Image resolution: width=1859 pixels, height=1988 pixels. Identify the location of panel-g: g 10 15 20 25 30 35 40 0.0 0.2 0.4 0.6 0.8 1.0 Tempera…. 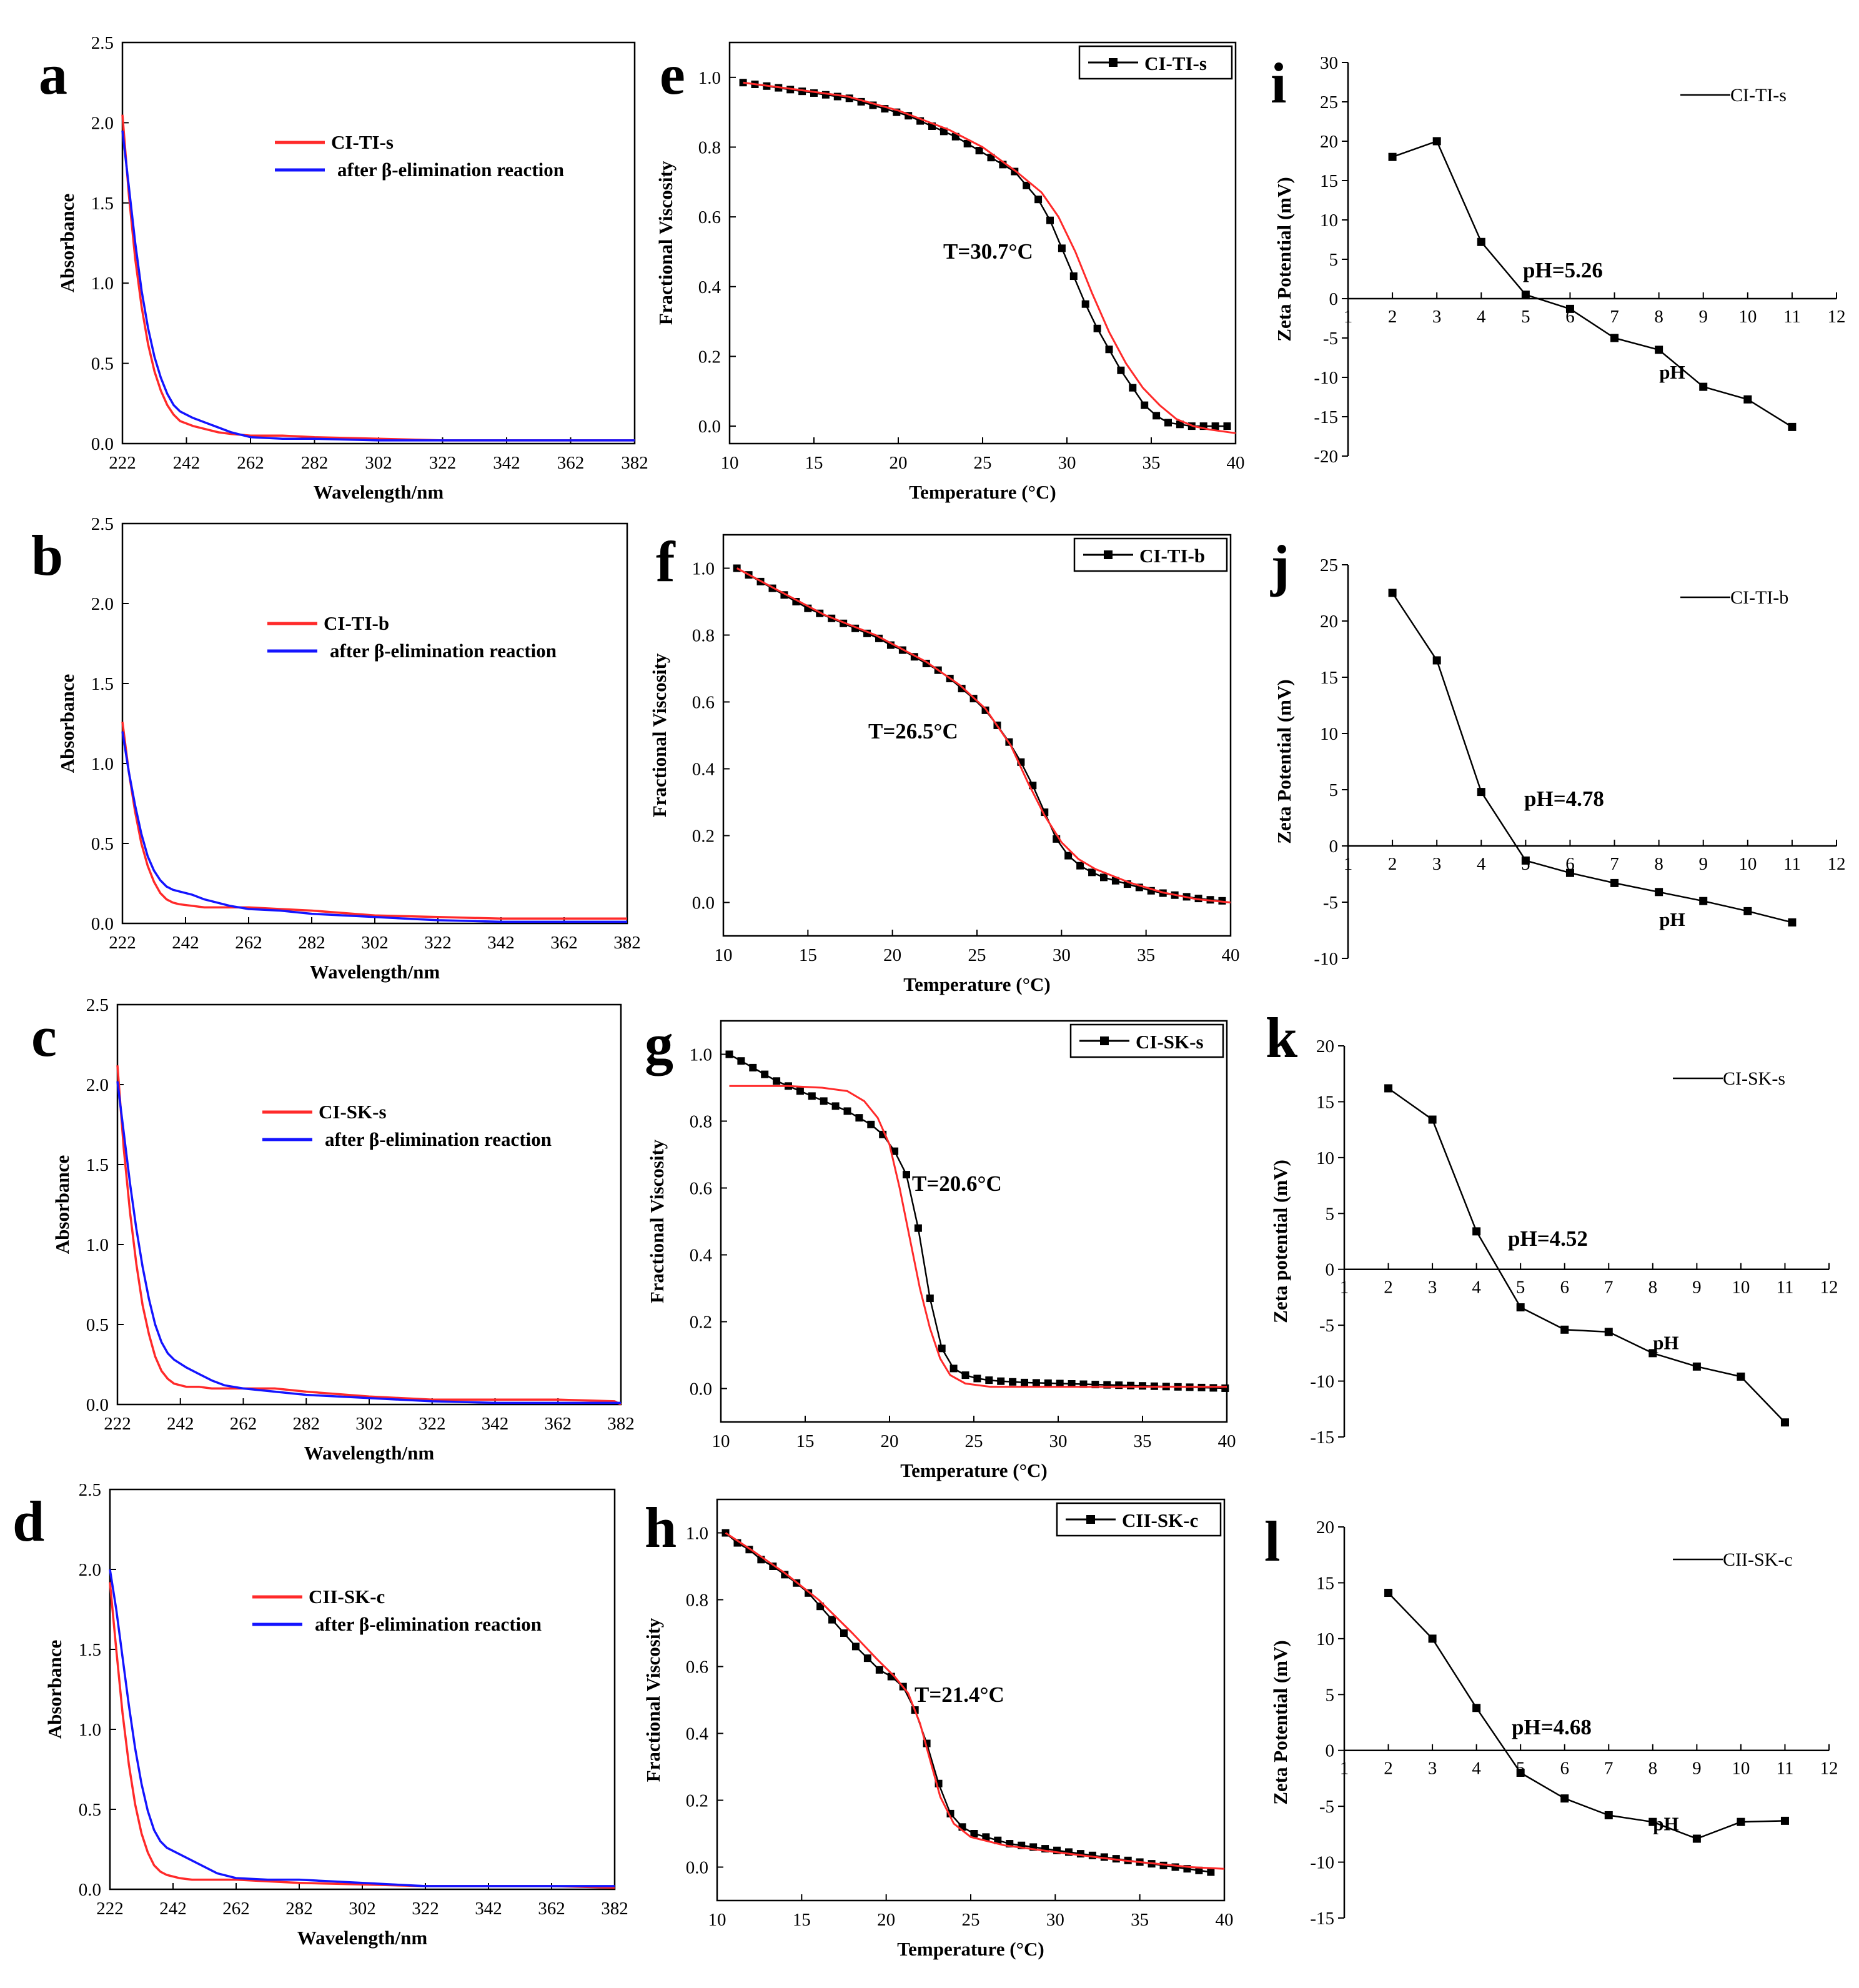
(940, 1246).